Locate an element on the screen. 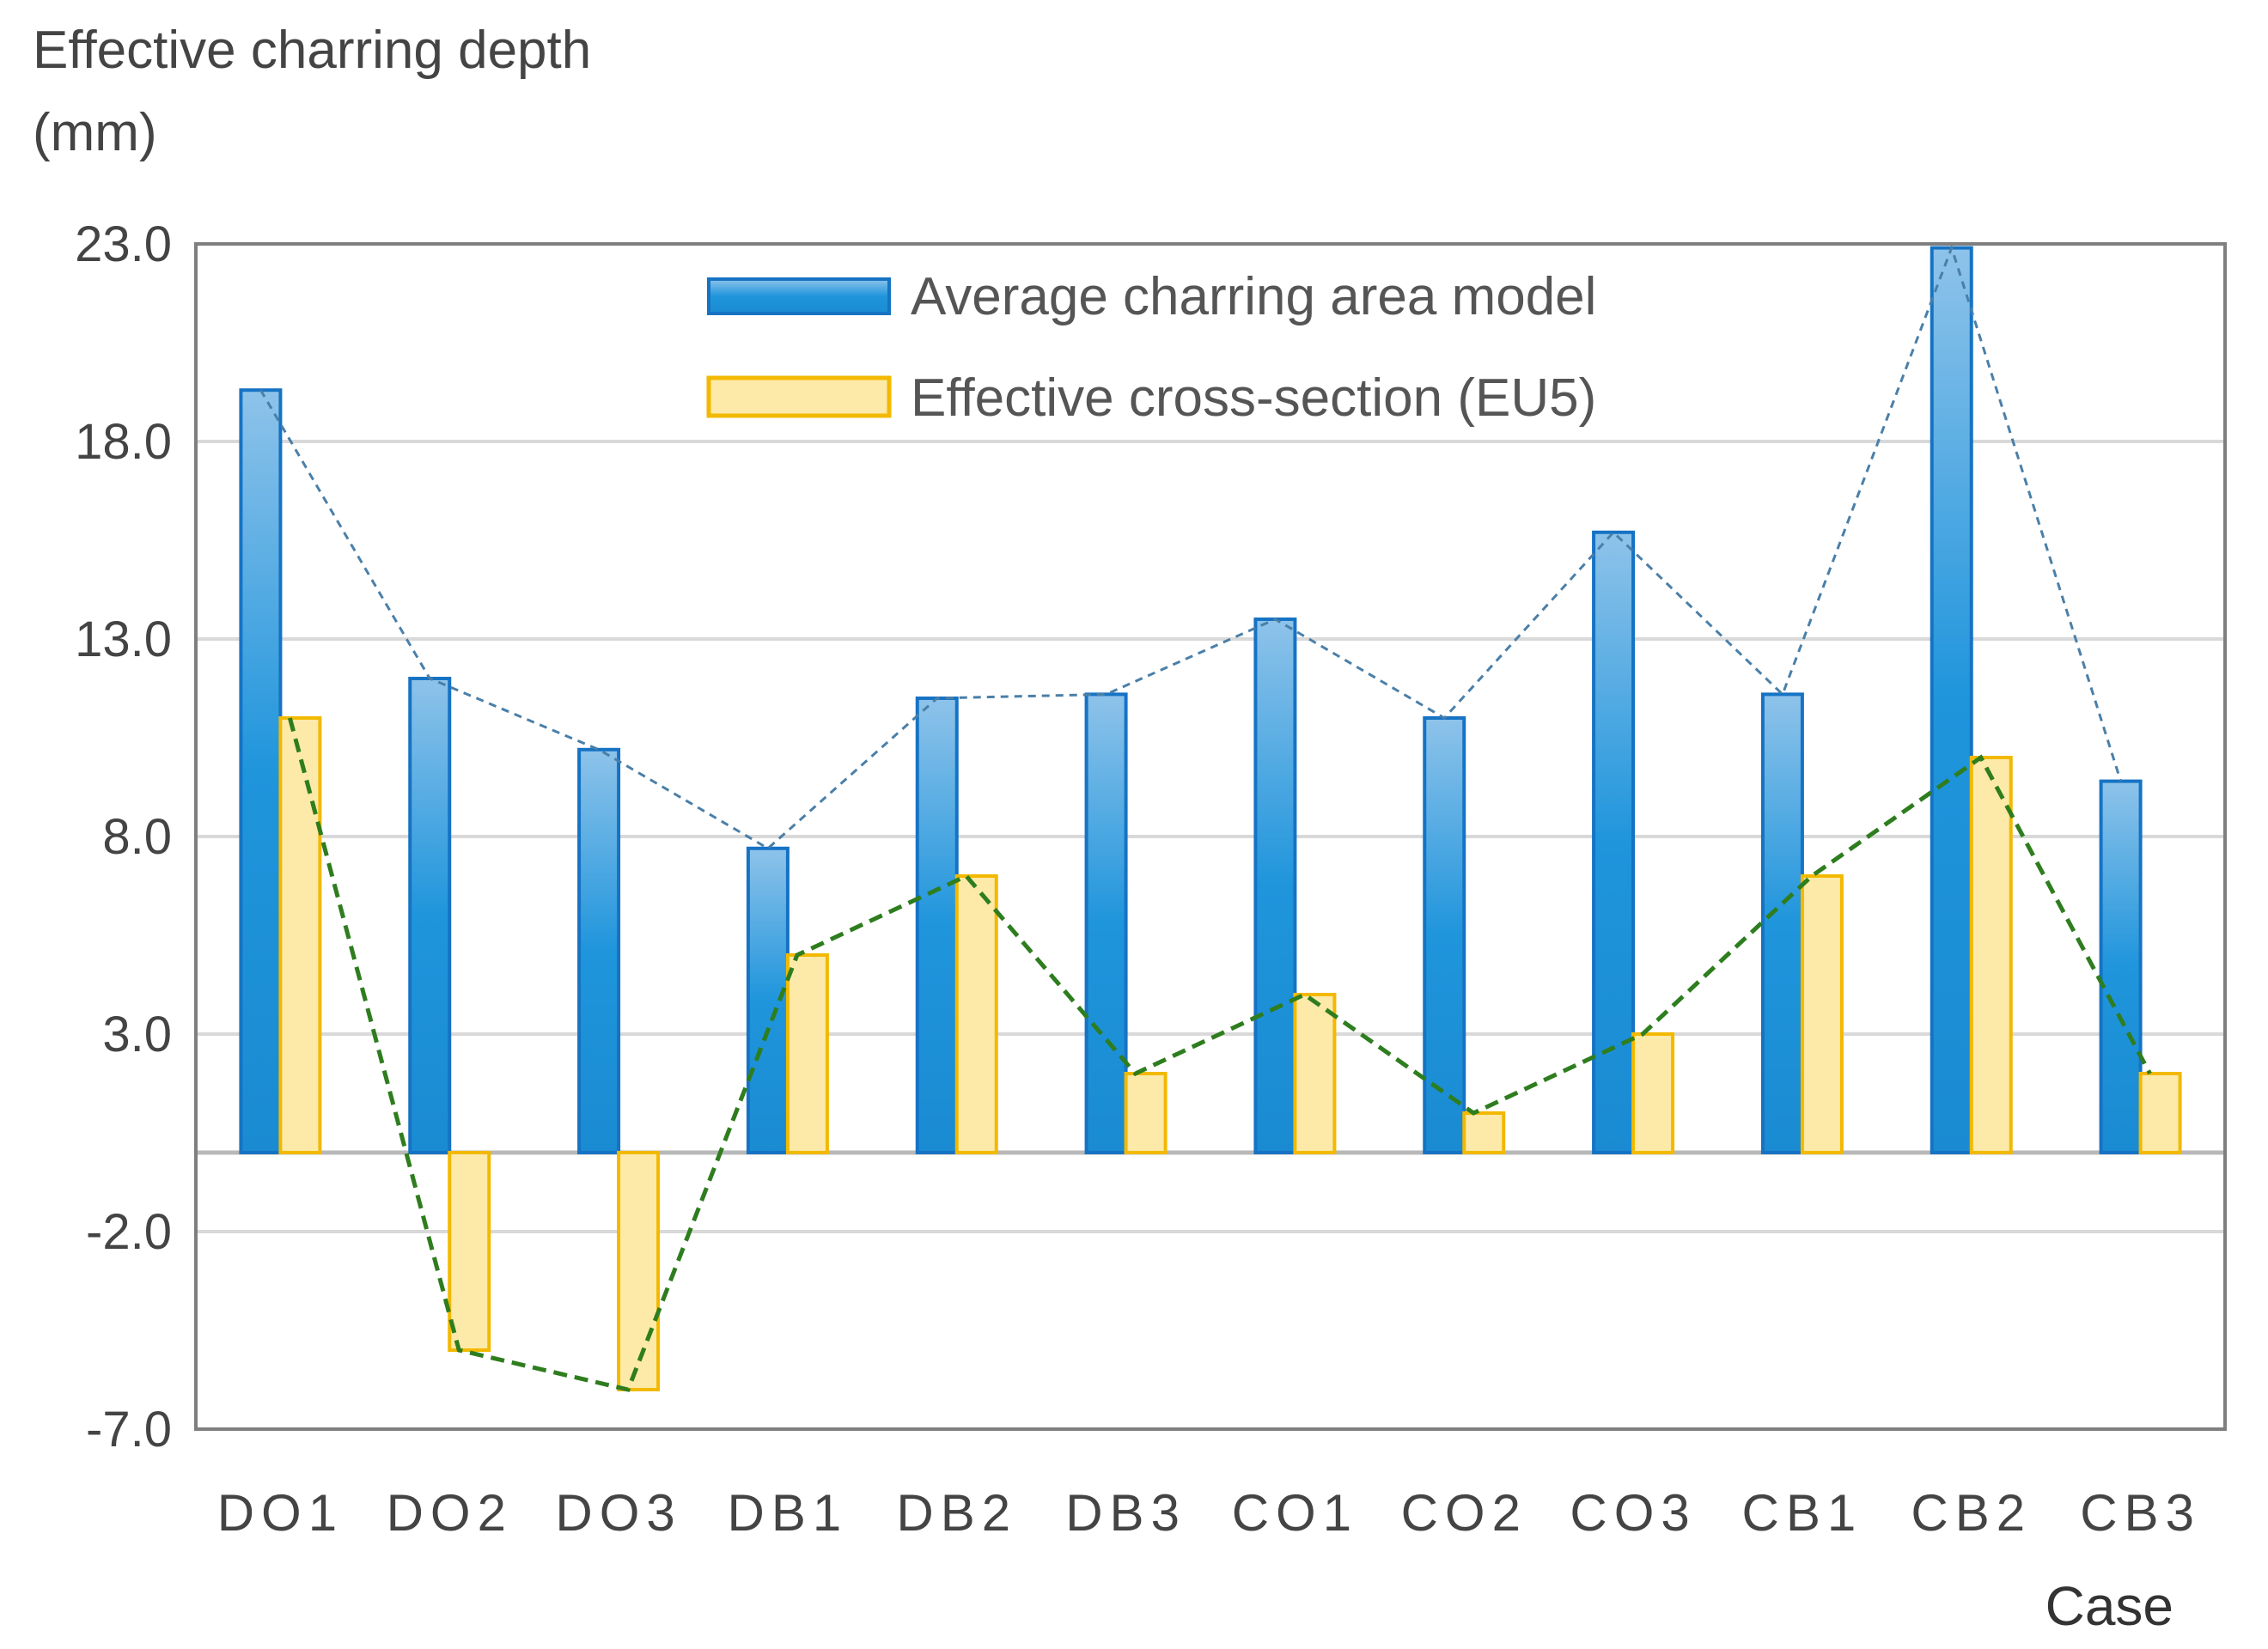 This screenshot has height=1649, width=2268. y-axis-title-line1: Effective charring depth is located at coordinates (312, 51).